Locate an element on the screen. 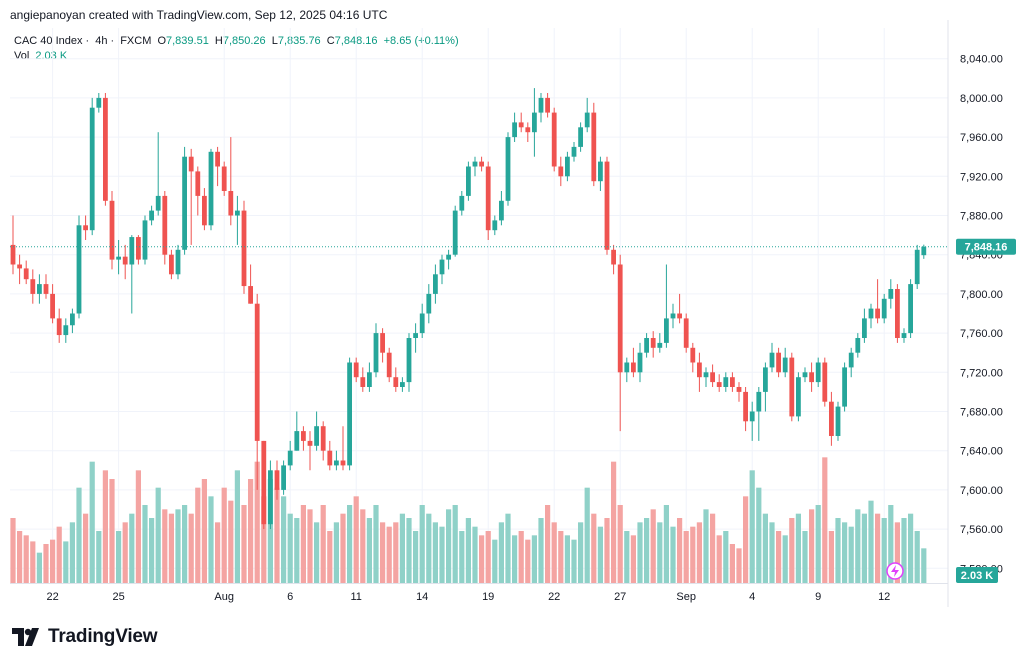 The height and width of the screenshot is (665, 1024). lightning-glyph is located at coordinates (895, 571).